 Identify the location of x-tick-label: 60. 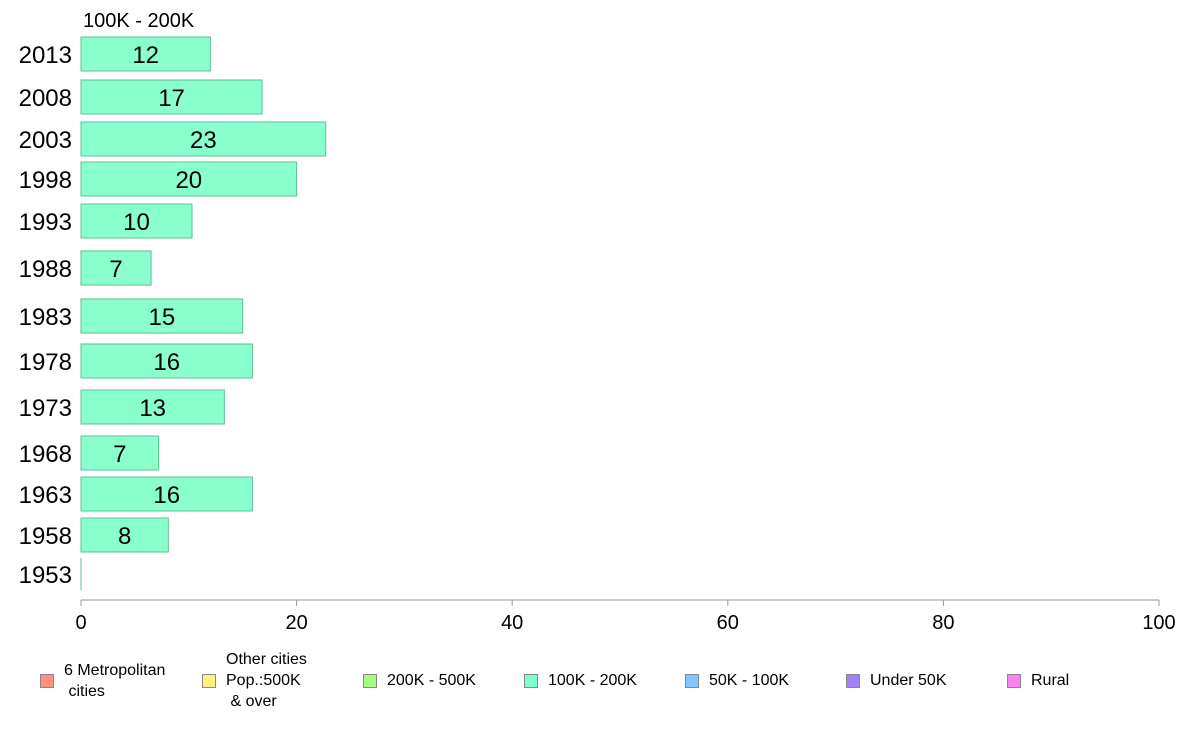
(728, 623).